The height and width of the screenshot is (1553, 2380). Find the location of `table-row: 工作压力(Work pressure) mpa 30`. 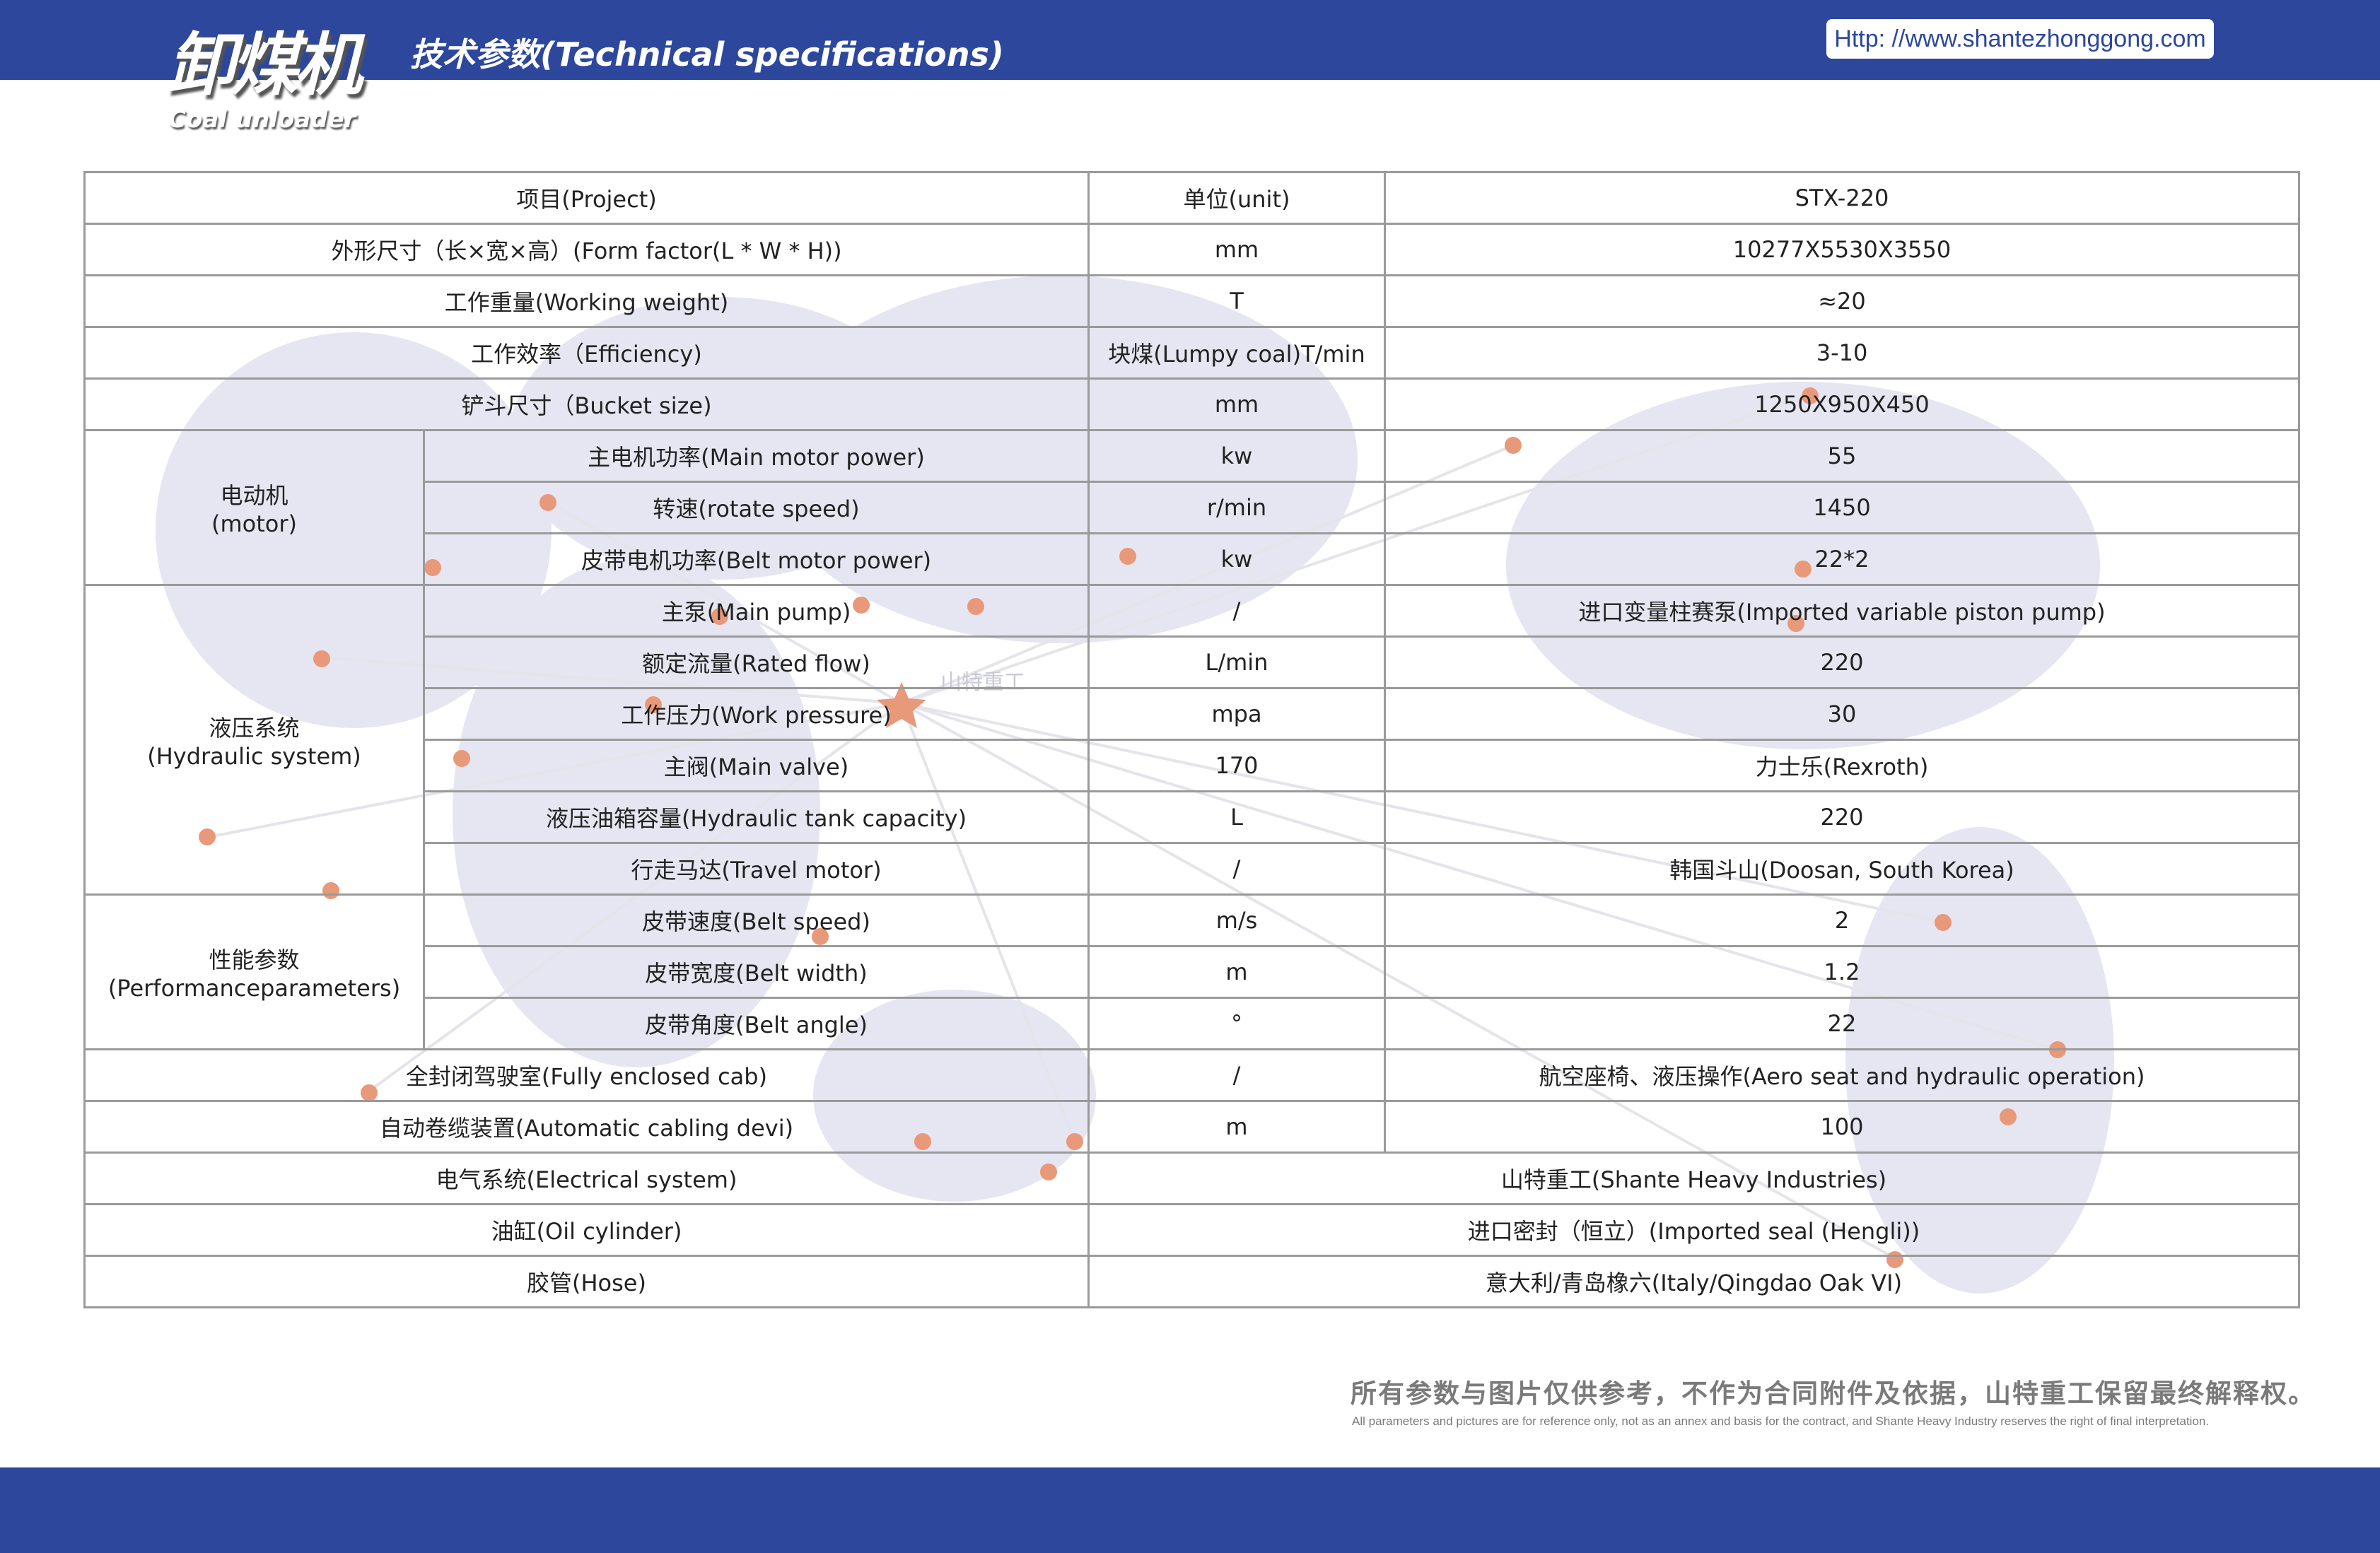

table-row: 工作压力(Work pressure) mpa 30 is located at coordinates (1193, 714).